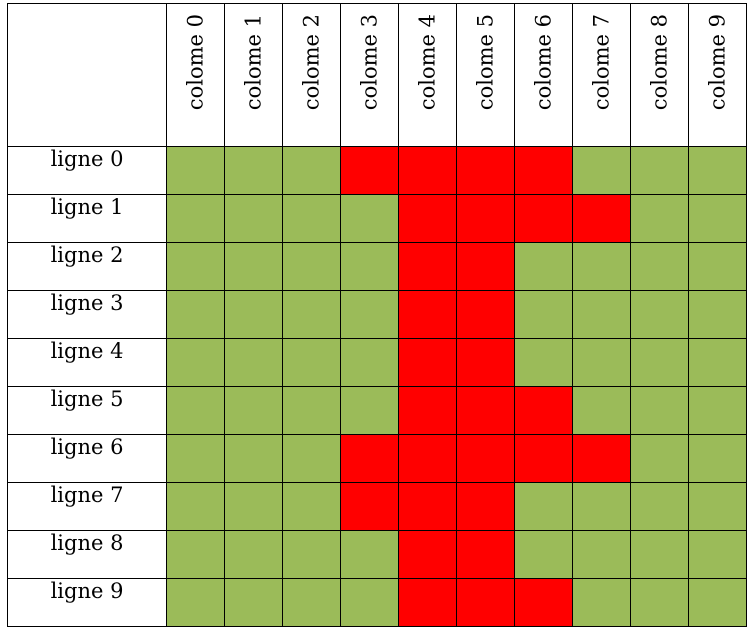  What do you see at coordinates (543, 170) in the screenshot?
I see `cell-r0-c6` at bounding box center [543, 170].